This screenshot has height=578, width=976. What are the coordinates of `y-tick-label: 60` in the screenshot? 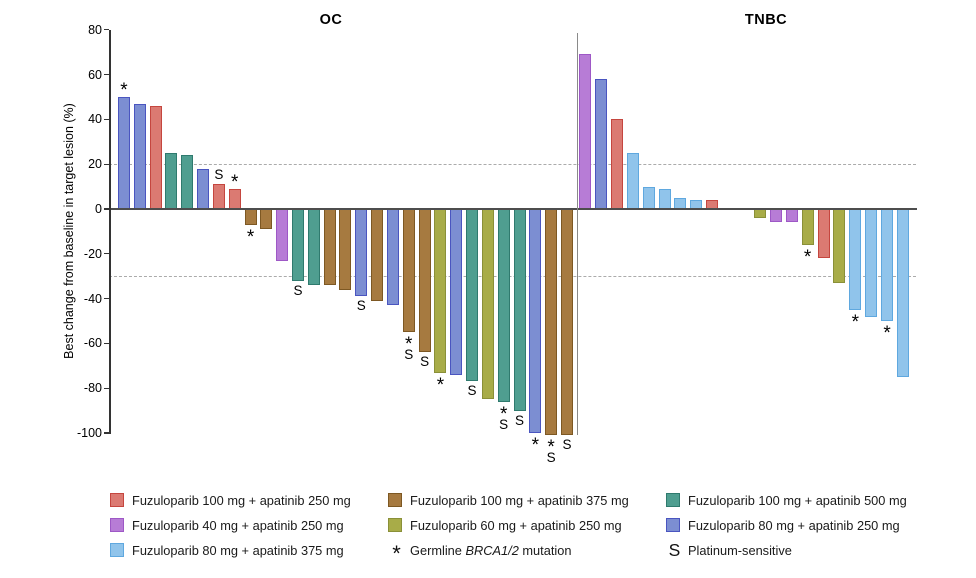 It's located at (95, 74).